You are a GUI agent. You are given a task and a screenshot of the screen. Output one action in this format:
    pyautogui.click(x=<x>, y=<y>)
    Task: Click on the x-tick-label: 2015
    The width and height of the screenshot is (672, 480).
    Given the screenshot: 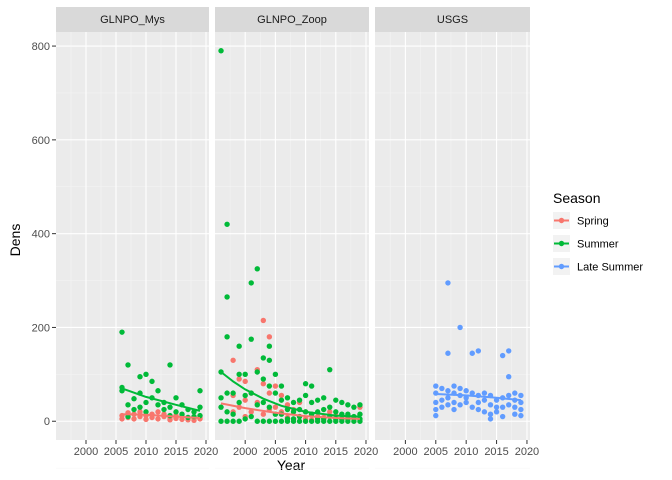 What is the action you would take?
    pyautogui.click(x=176, y=452)
    